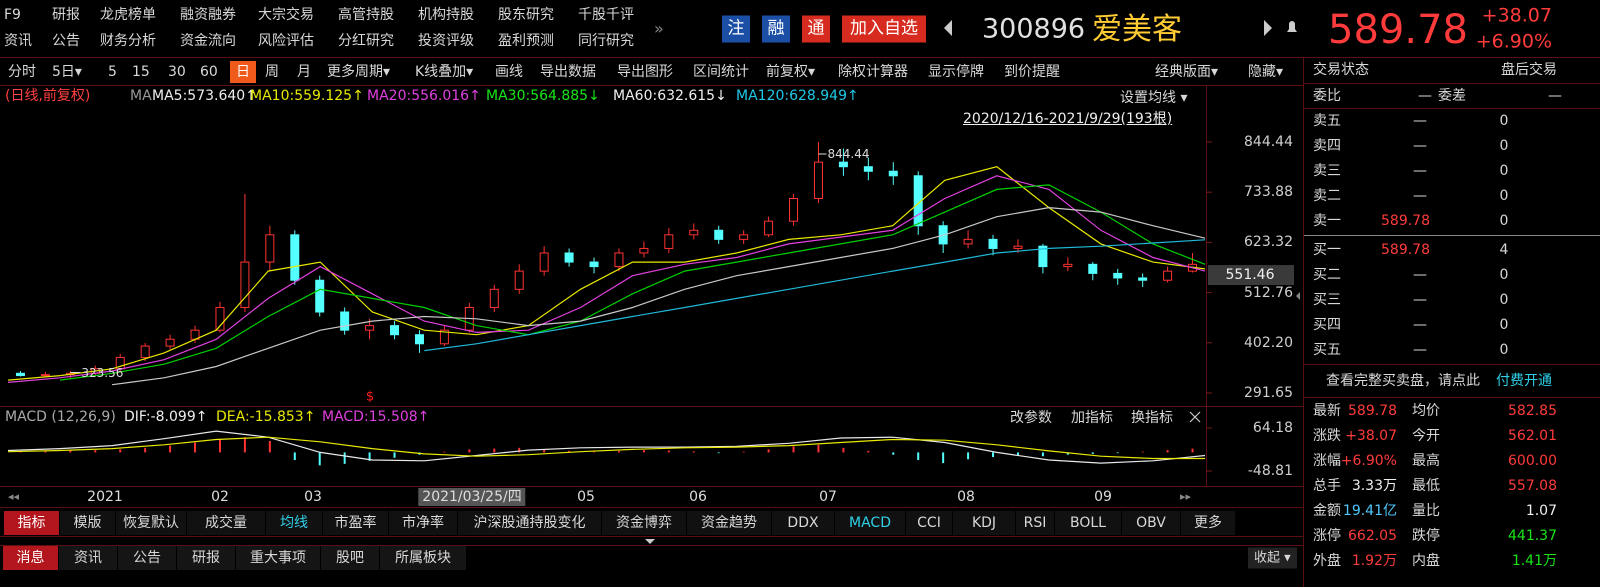  I want to click on stat-value: 562.01, so click(1532, 436).